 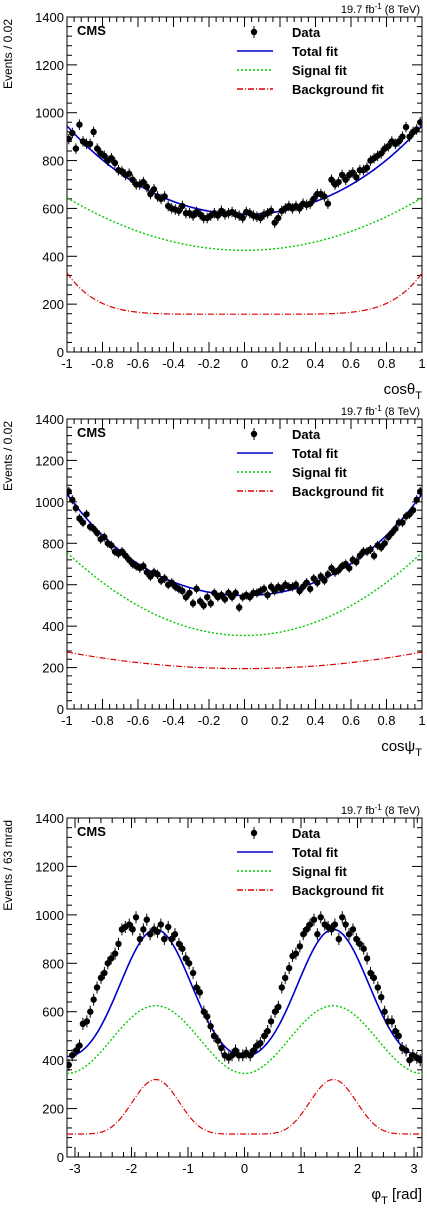 I want to click on legend-label: Background fit, so click(x=338, y=89).